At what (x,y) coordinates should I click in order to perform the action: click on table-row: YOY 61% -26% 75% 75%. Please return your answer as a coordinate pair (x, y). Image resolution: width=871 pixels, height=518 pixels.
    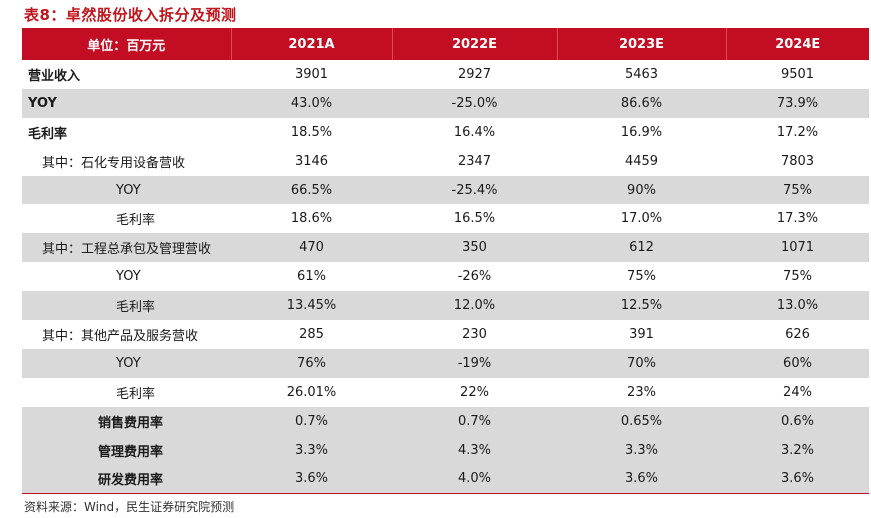
    Looking at the image, I should click on (445, 276).